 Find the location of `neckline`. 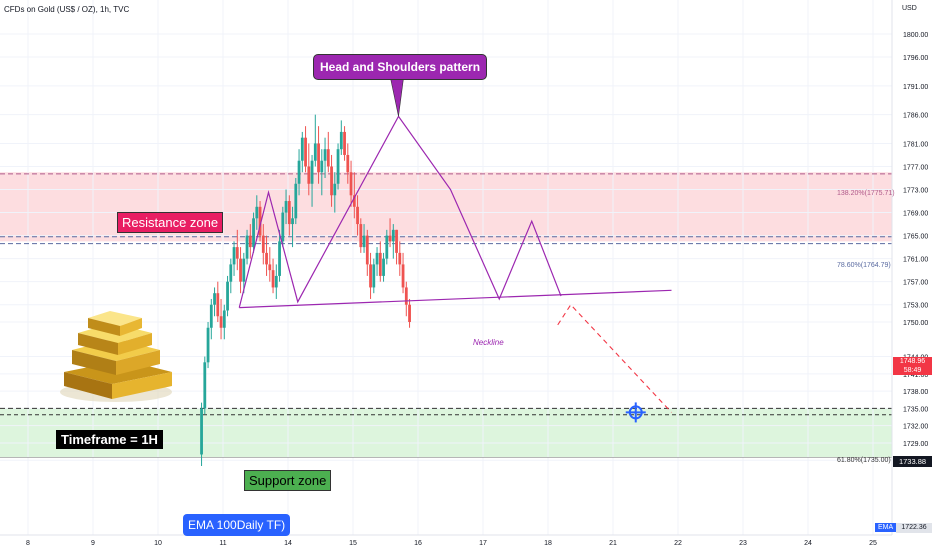

neckline is located at coordinates (455, 299).